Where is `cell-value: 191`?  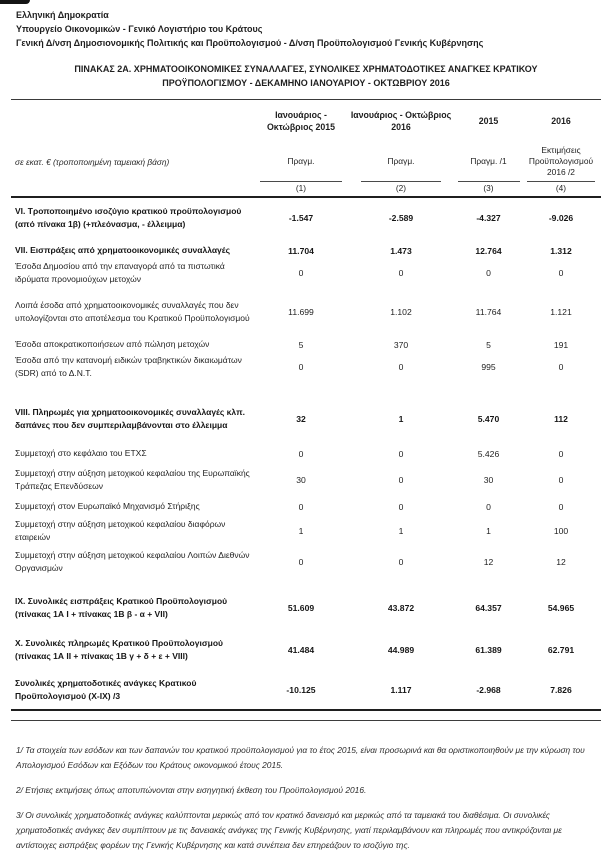
cell-value: 191 is located at coordinates (561, 344).